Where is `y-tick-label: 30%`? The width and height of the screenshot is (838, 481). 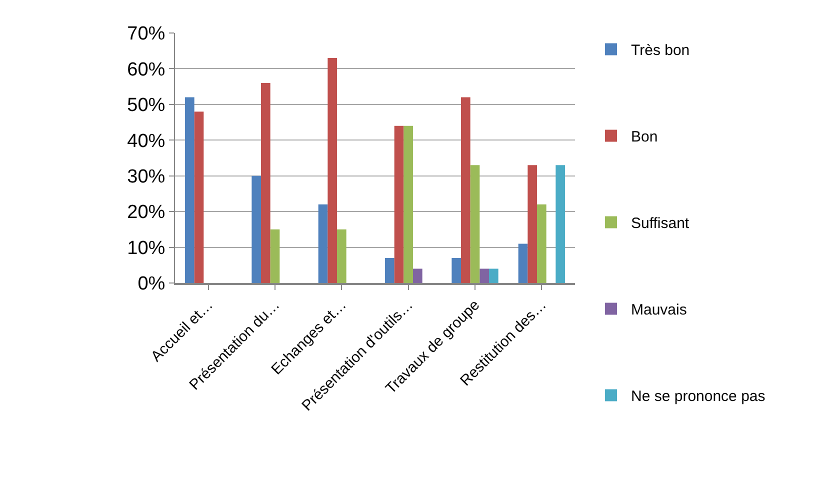 y-tick-label: 30% is located at coordinates (146, 177).